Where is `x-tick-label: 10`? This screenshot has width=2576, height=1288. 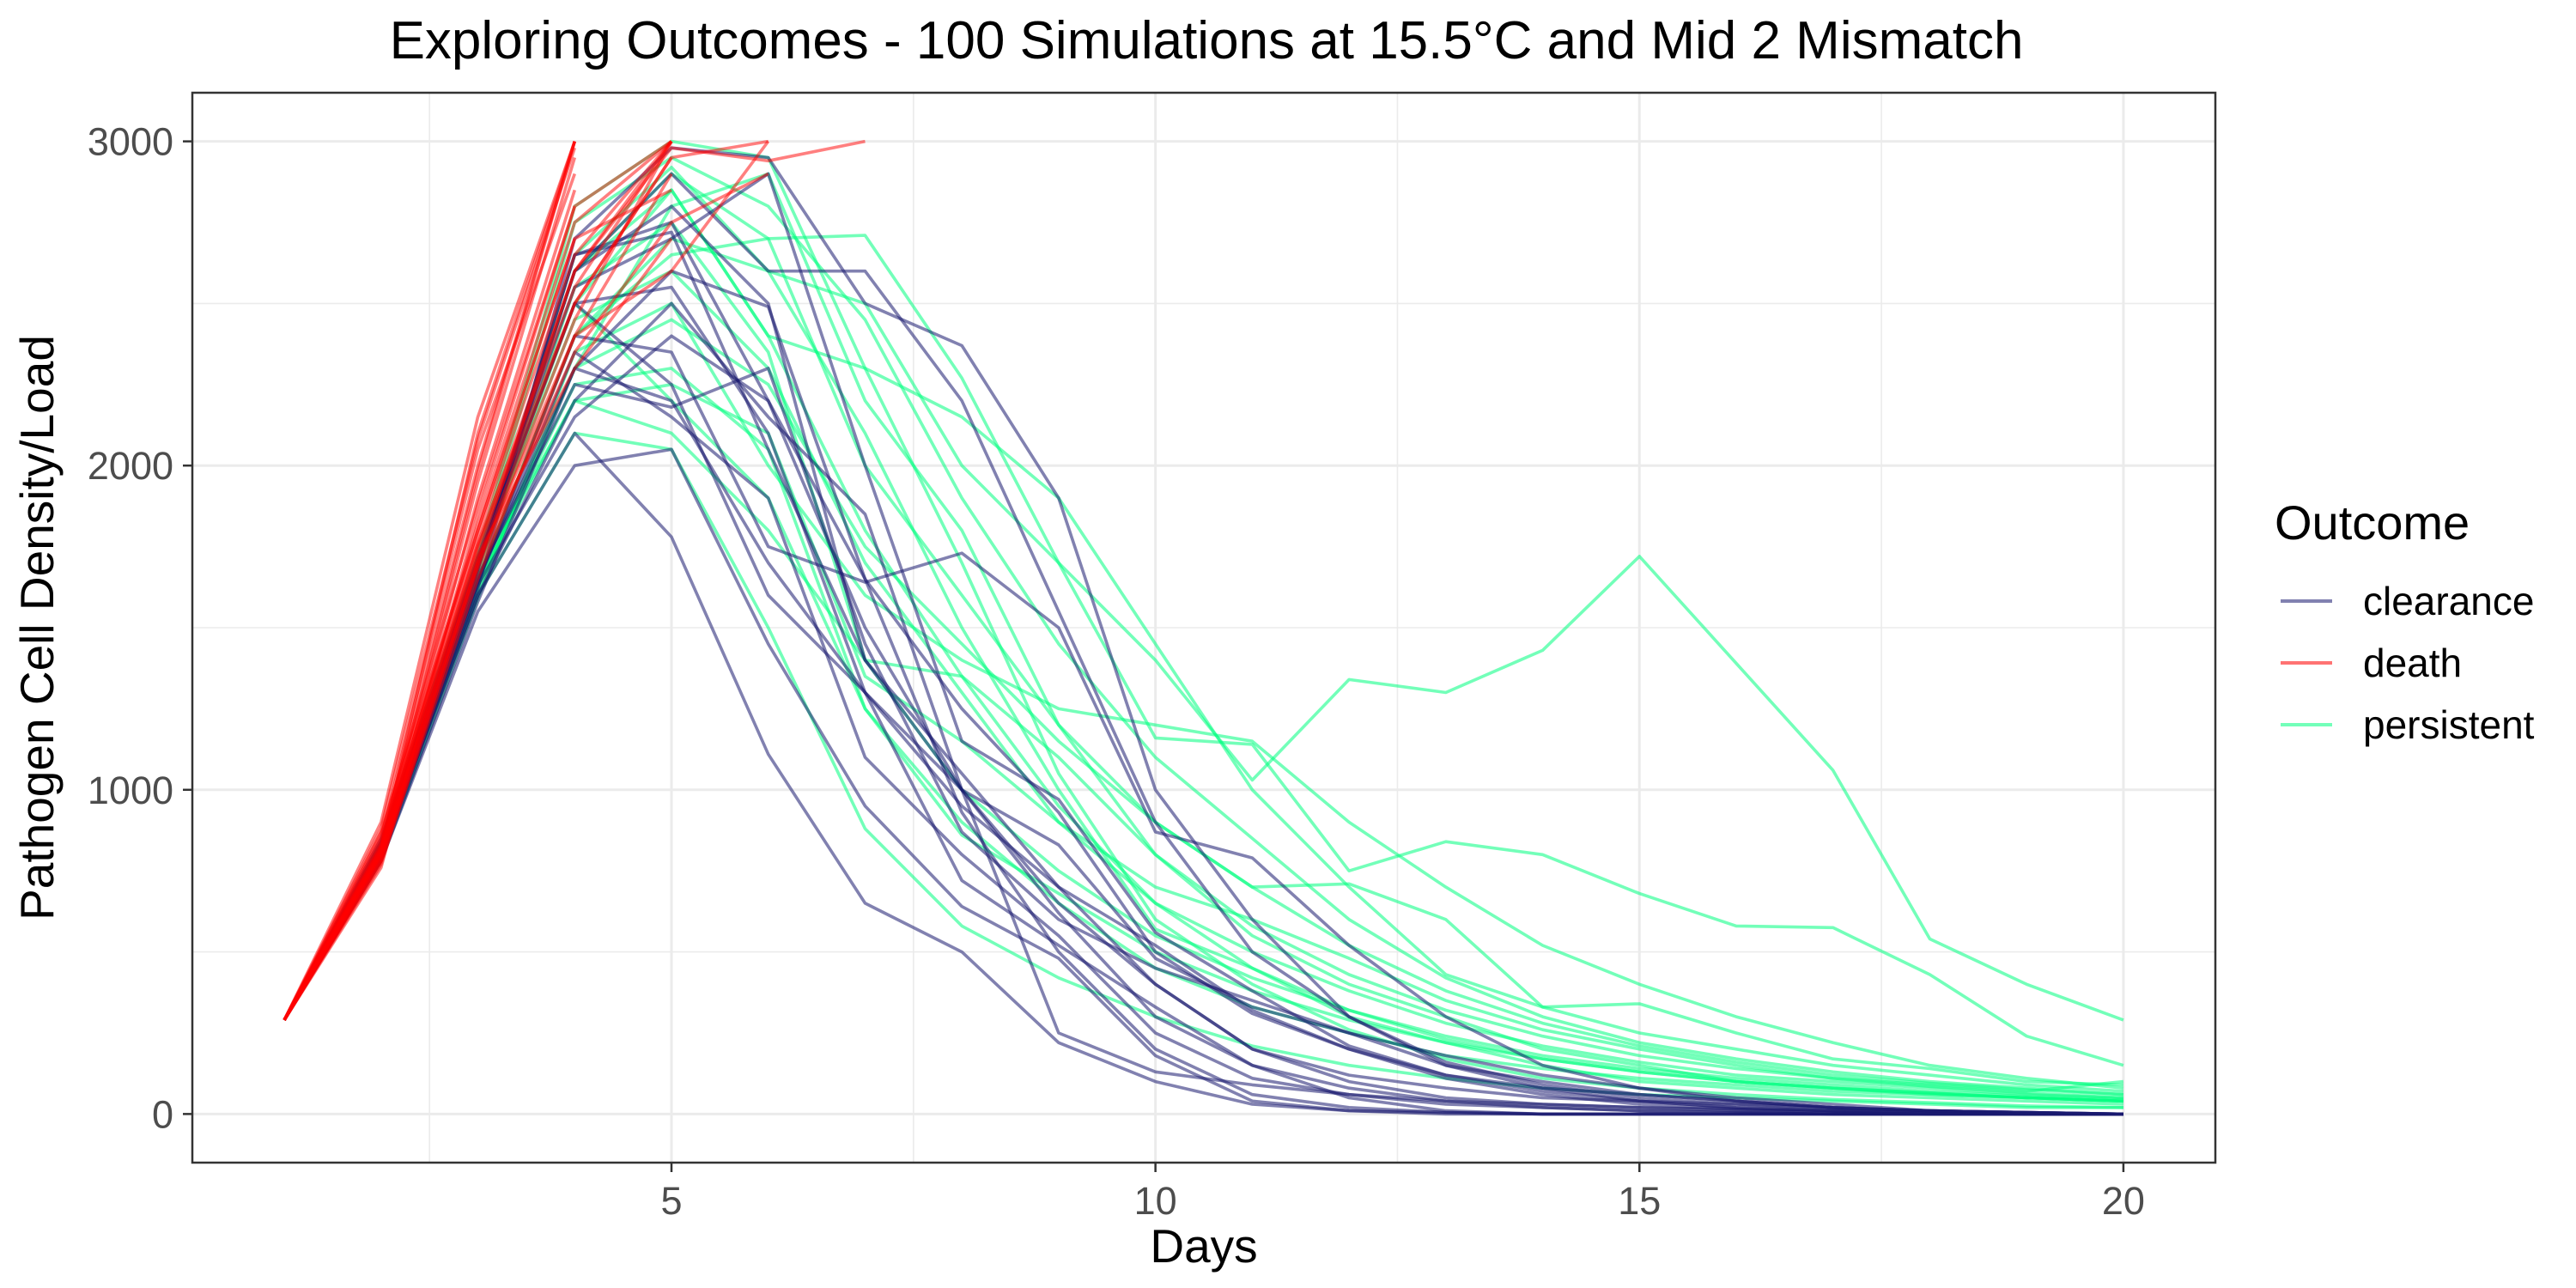
x-tick-label: 10 is located at coordinates (1155, 1201).